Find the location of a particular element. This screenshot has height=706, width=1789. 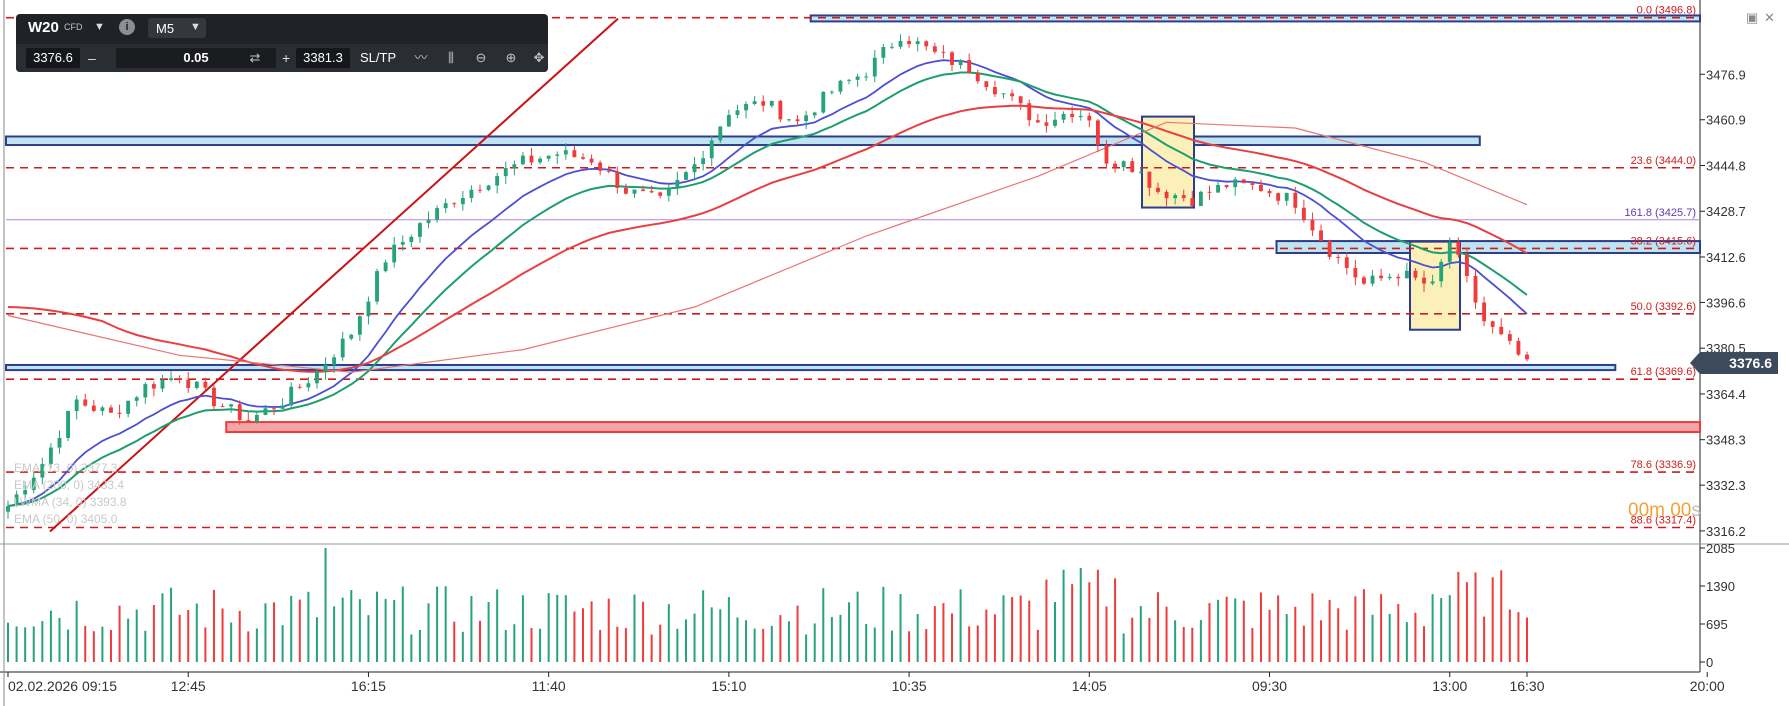

minimize-icon: ▣ is located at coordinates (1752, 17).